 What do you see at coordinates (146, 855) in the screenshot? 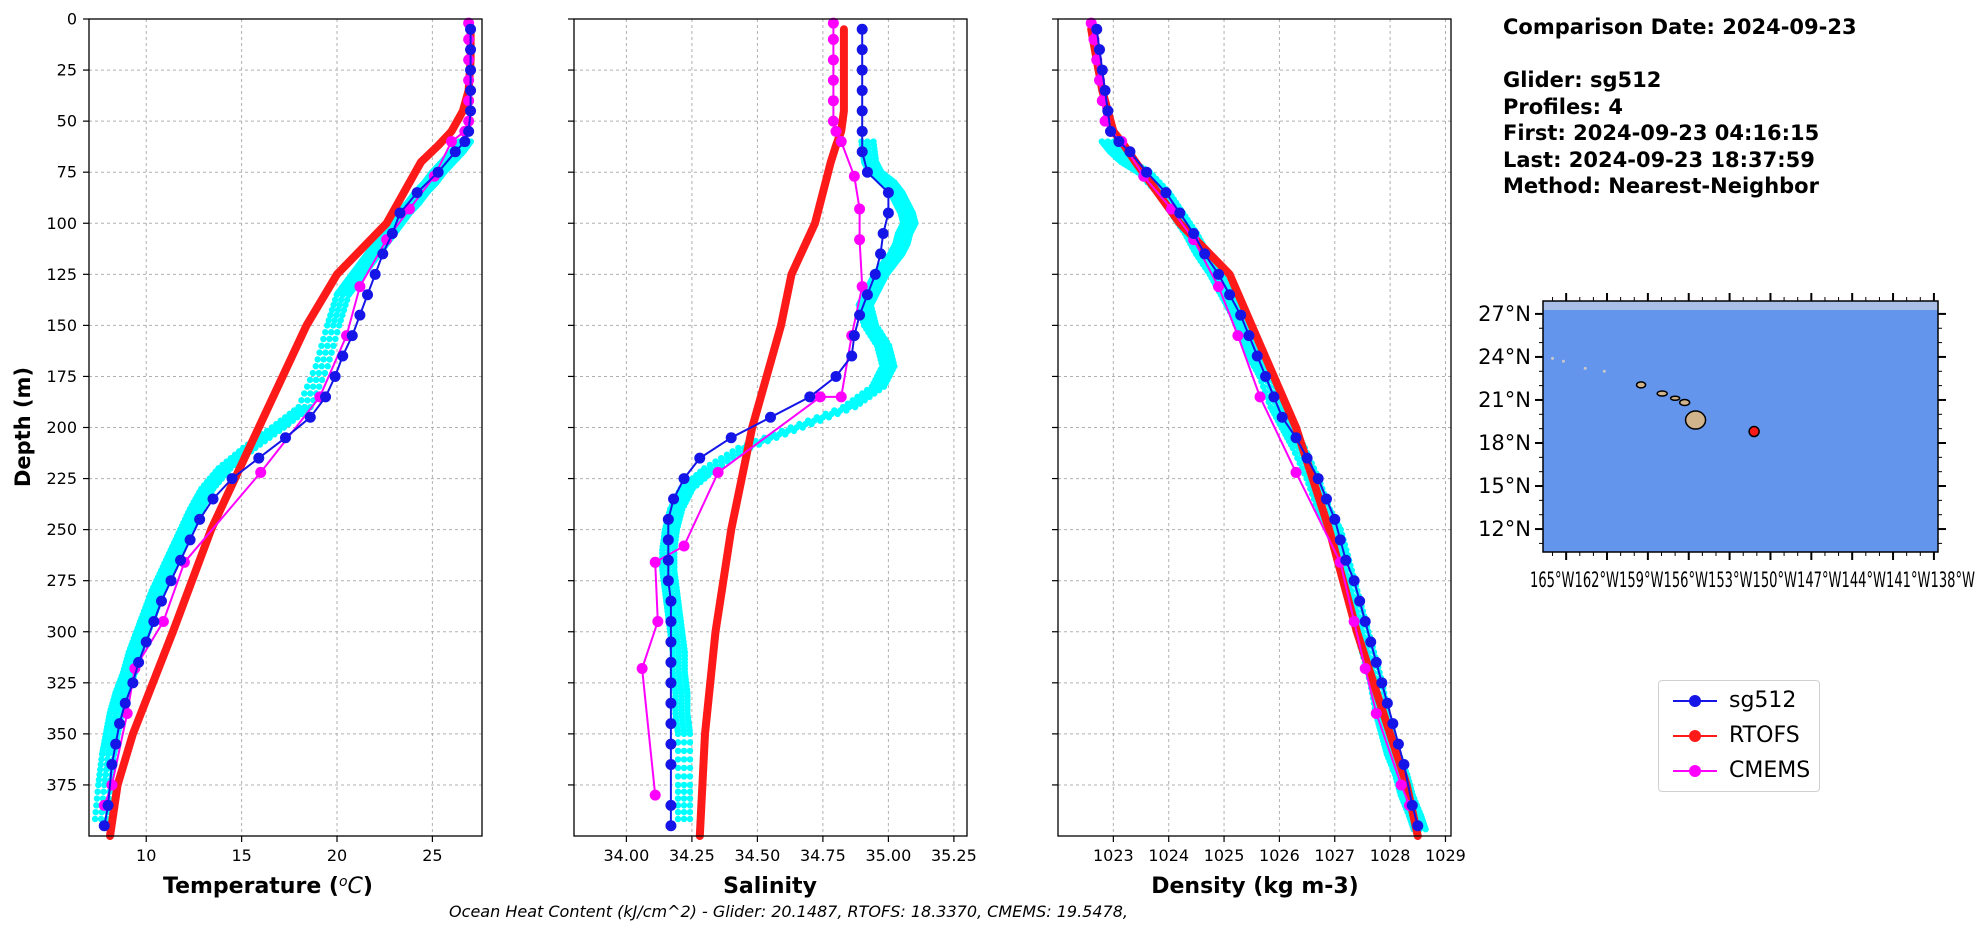
I see `x-tick-label: 10` at bounding box center [146, 855].